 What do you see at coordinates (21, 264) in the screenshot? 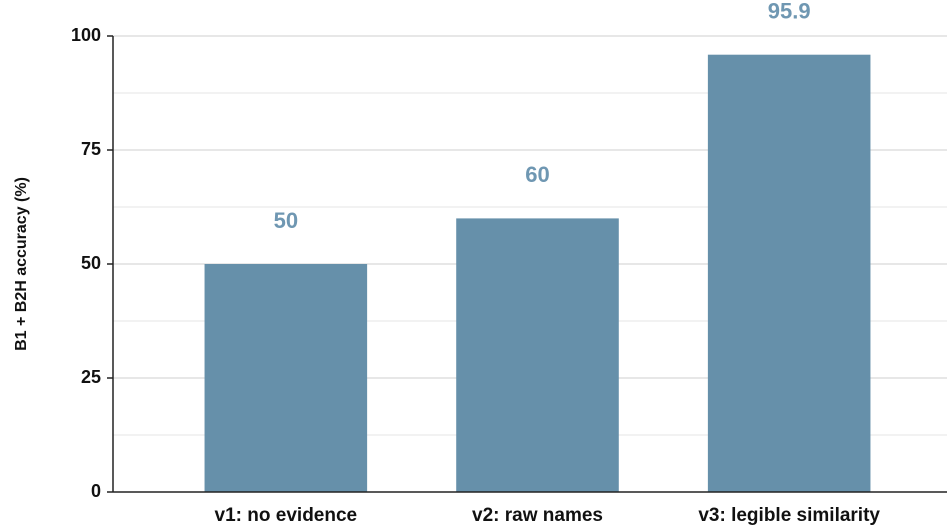
I see `y-axis-label: B1 + B2H accuracy (%)` at bounding box center [21, 264].